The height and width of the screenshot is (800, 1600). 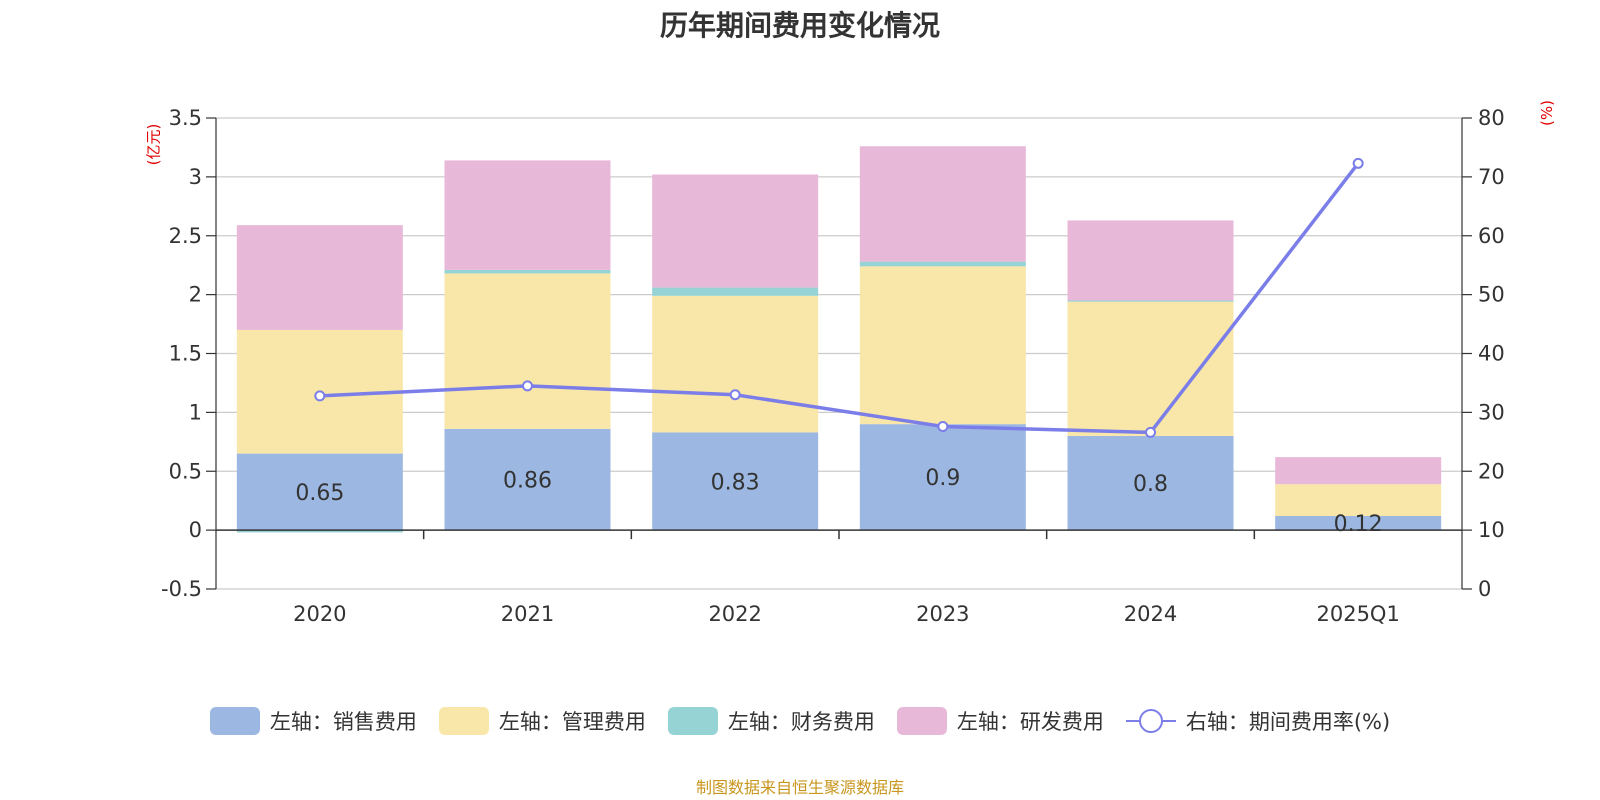 What do you see at coordinates (942, 204) in the screenshot?
I see `bar-rd-2023` at bounding box center [942, 204].